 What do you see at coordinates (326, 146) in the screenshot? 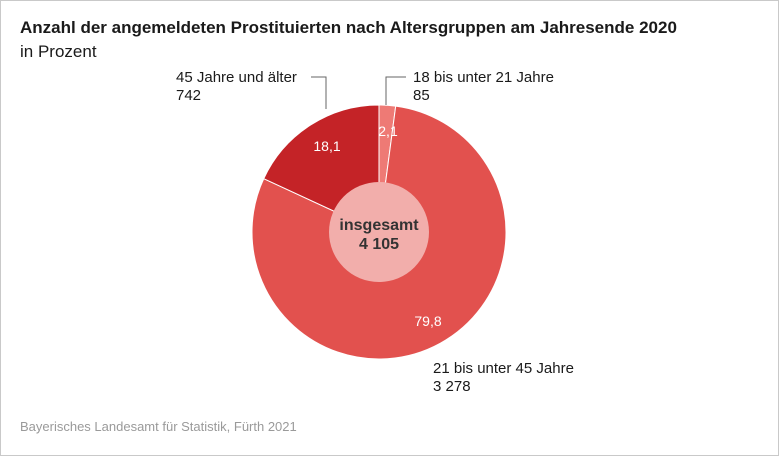
I see `percent-label-45-plus: 18,1` at bounding box center [326, 146].